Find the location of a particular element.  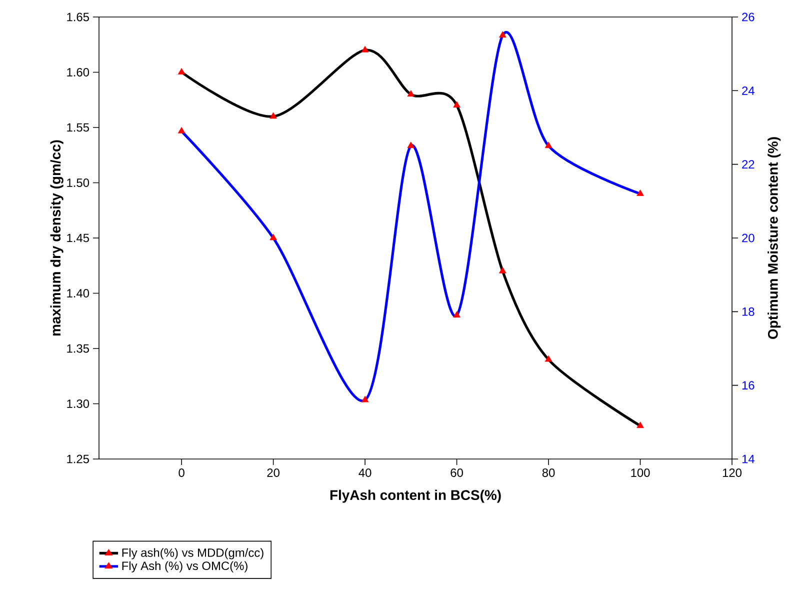

y-axis-title: maximum dry density (gm/cc) is located at coordinates (57, 238).